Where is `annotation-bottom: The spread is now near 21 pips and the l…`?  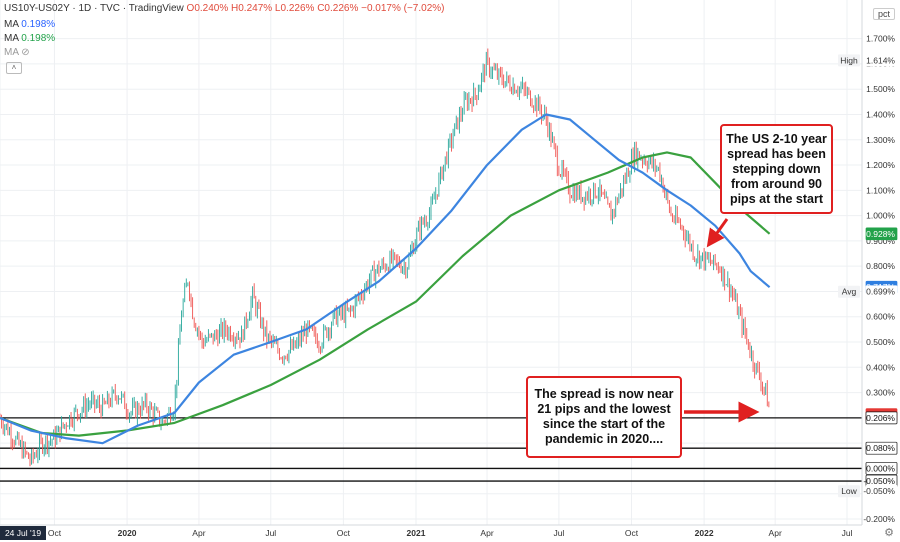 annotation-bottom: The spread is now near 21 pips and the l… is located at coordinates (604, 417).